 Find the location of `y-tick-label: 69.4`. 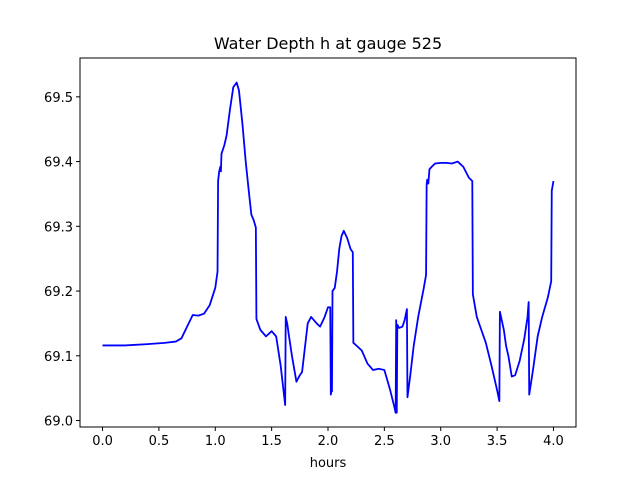

y-tick-label: 69.4 is located at coordinates (58, 163).